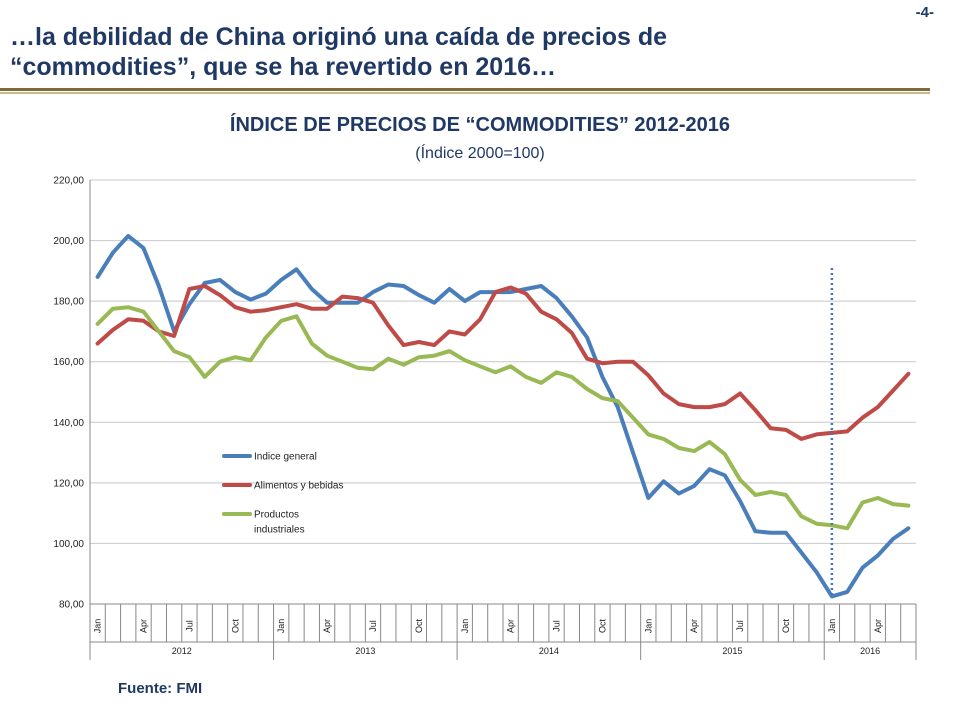 The image size is (960, 720). I want to click on y-tick-label: 200,00, so click(68, 241).